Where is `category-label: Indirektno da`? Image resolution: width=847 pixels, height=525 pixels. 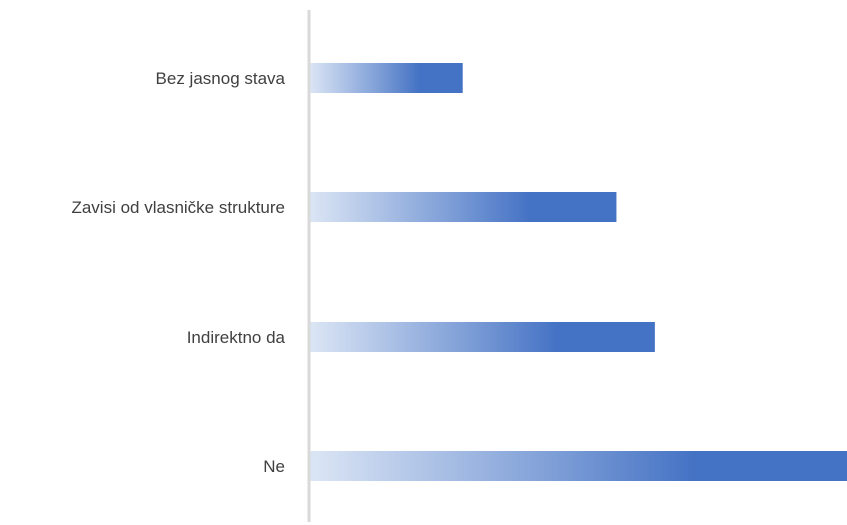 category-label: Indirektno da is located at coordinates (236, 337).